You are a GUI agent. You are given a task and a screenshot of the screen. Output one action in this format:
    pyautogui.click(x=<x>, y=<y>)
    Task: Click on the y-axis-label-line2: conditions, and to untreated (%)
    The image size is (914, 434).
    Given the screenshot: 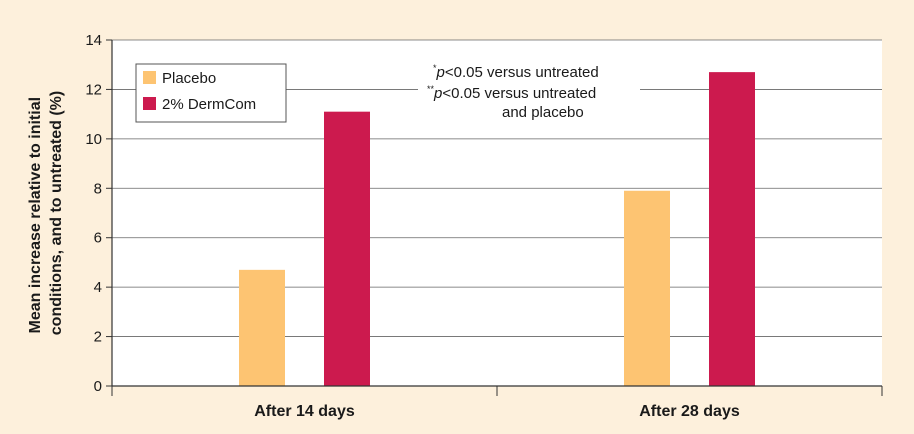 What is the action you would take?
    pyautogui.click(x=56, y=213)
    